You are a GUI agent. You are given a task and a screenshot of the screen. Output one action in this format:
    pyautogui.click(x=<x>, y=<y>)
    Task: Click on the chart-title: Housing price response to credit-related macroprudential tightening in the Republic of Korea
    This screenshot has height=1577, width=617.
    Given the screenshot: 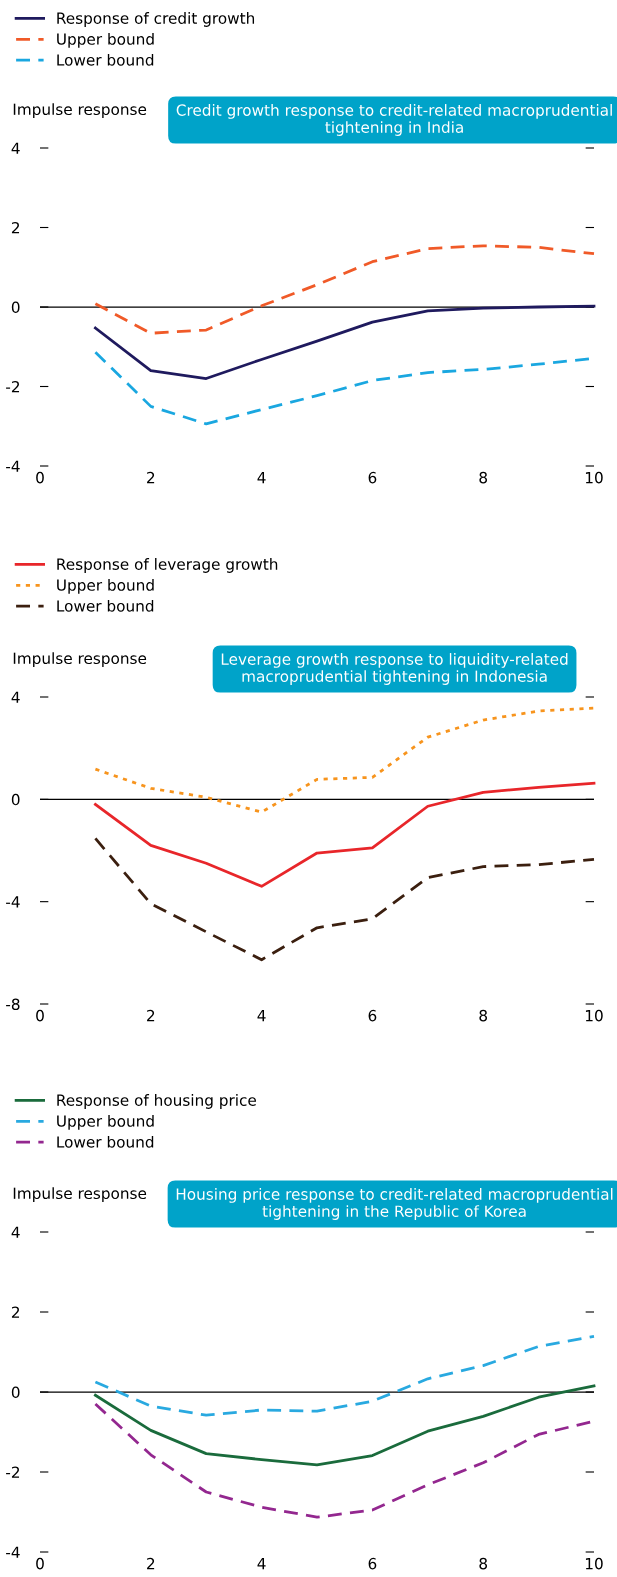 What is the action you would take?
    pyautogui.click(x=394, y=1204)
    